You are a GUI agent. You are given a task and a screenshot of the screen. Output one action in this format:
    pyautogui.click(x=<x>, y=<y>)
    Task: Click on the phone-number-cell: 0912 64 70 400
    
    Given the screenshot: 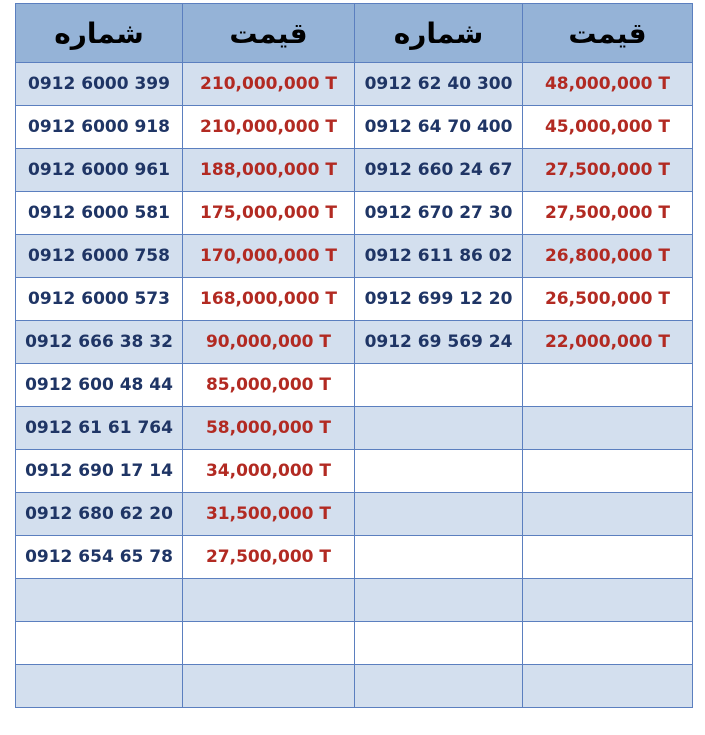 What is the action you would take?
    pyautogui.click(x=438, y=127)
    